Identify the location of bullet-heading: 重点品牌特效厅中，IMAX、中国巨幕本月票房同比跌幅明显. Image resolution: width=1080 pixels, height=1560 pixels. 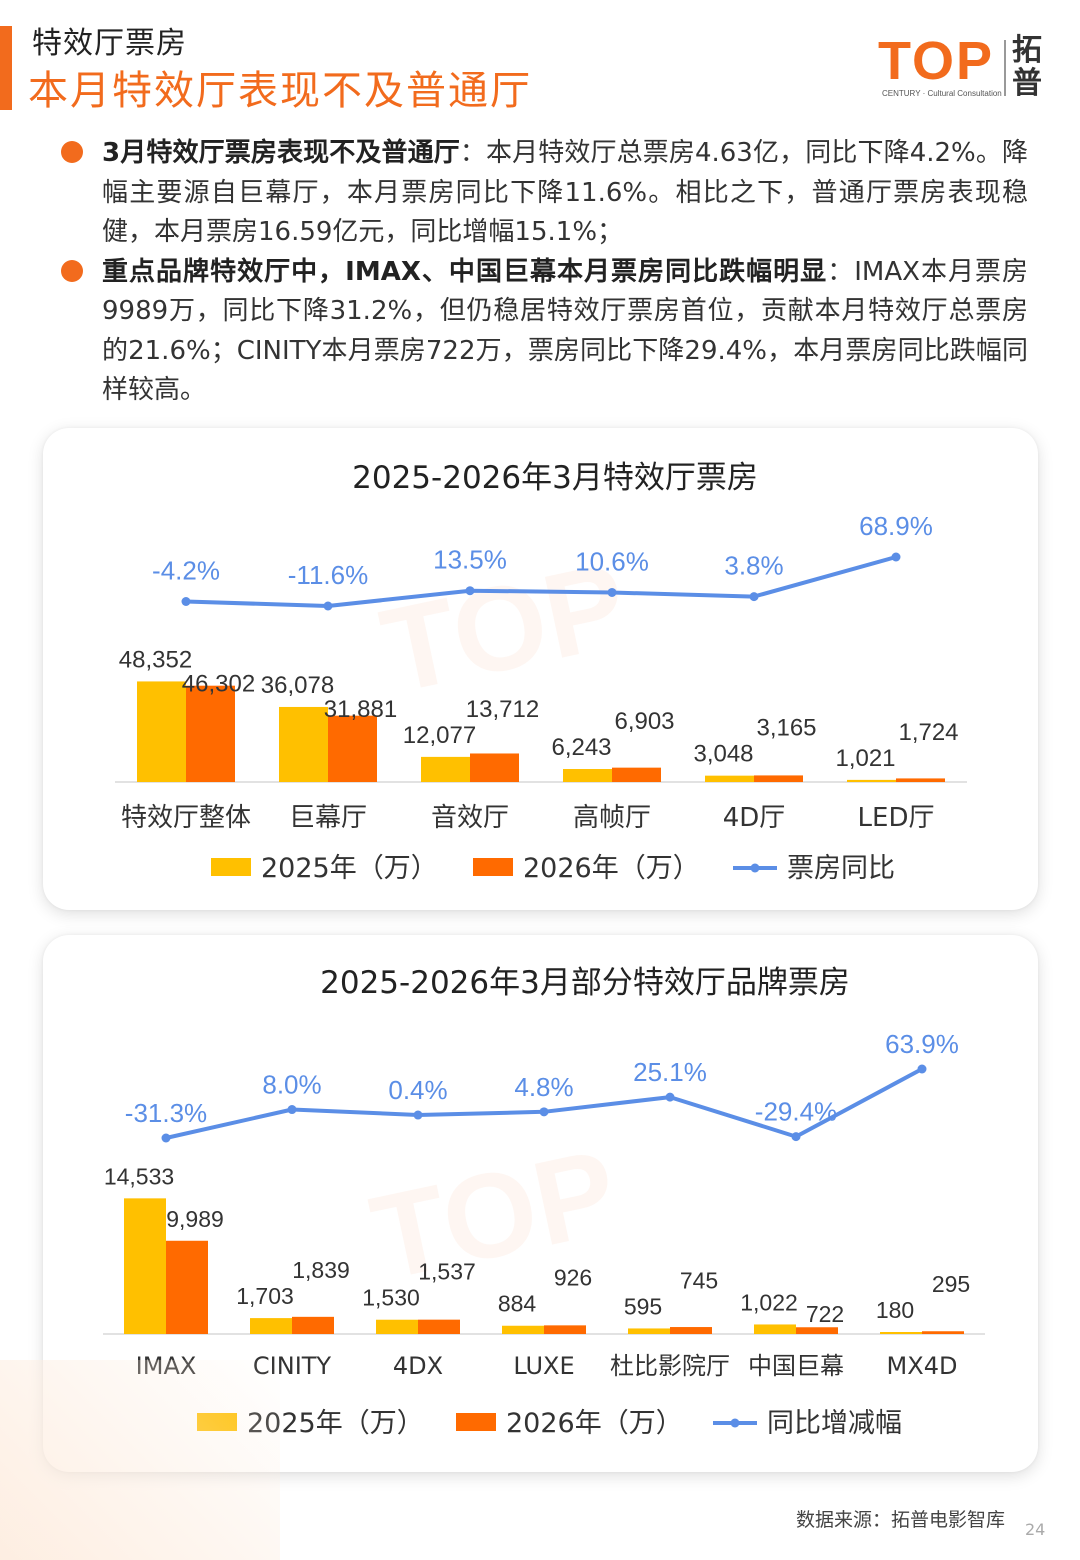
(465, 271).